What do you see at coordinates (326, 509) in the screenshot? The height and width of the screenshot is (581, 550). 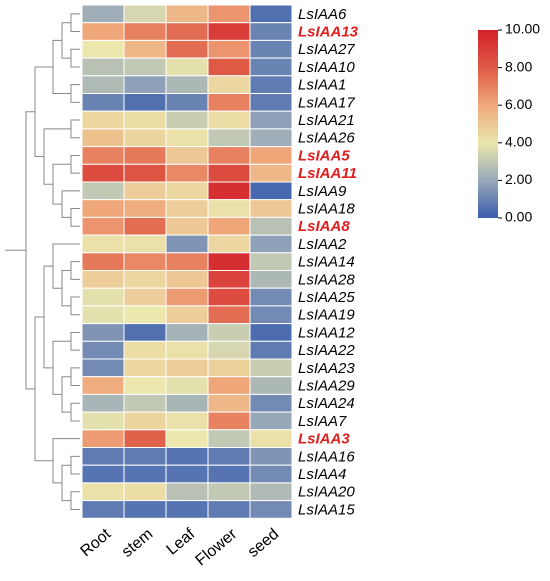 I see `row-label: LsIAA15` at bounding box center [326, 509].